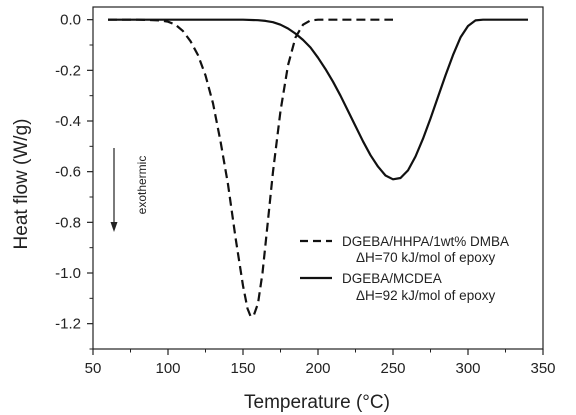 The image size is (576, 415). I want to click on y-tick-label: -0.6, so click(68, 172).